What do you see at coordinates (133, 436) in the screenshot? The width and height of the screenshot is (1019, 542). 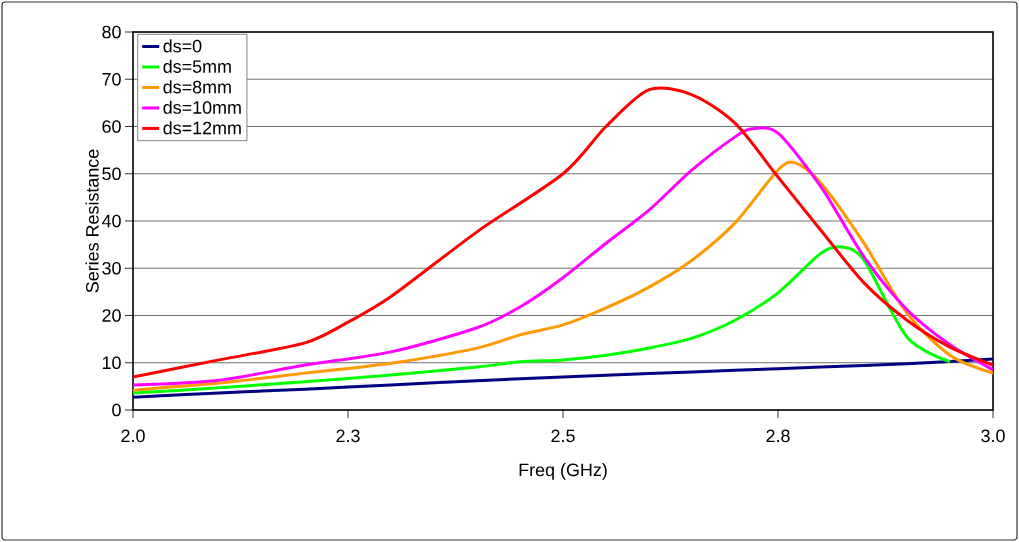 I see `x-tick-label: 2.0` at bounding box center [133, 436].